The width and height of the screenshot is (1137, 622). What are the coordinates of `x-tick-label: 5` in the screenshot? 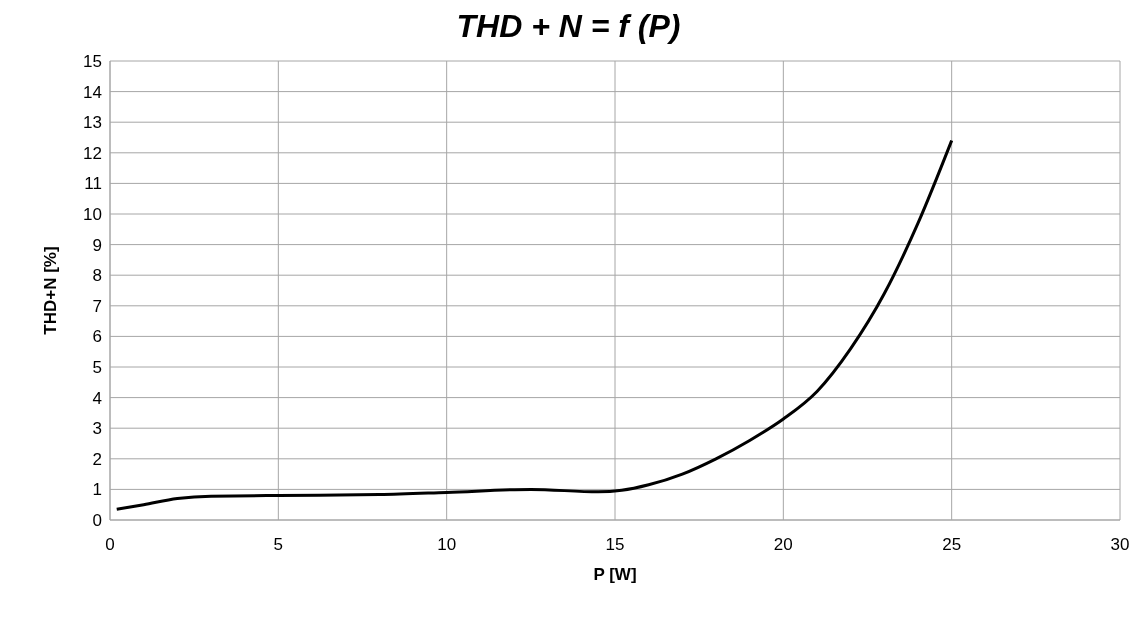 It's located at (278, 545).